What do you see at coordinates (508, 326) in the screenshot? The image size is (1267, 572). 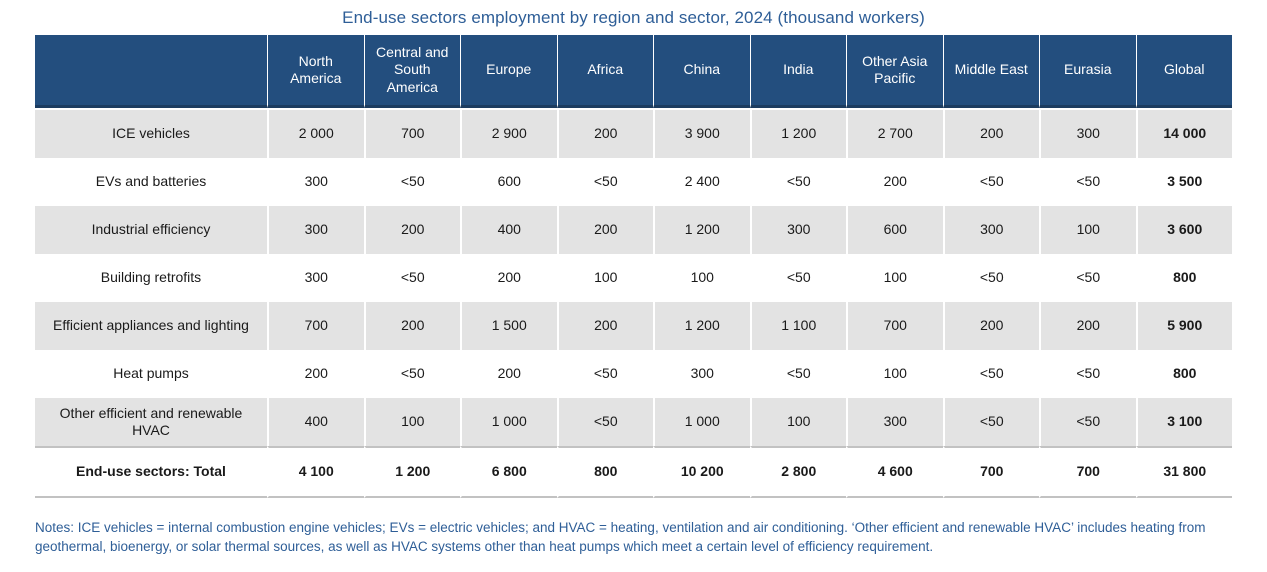 I see `table-cell: 1 500` at bounding box center [508, 326].